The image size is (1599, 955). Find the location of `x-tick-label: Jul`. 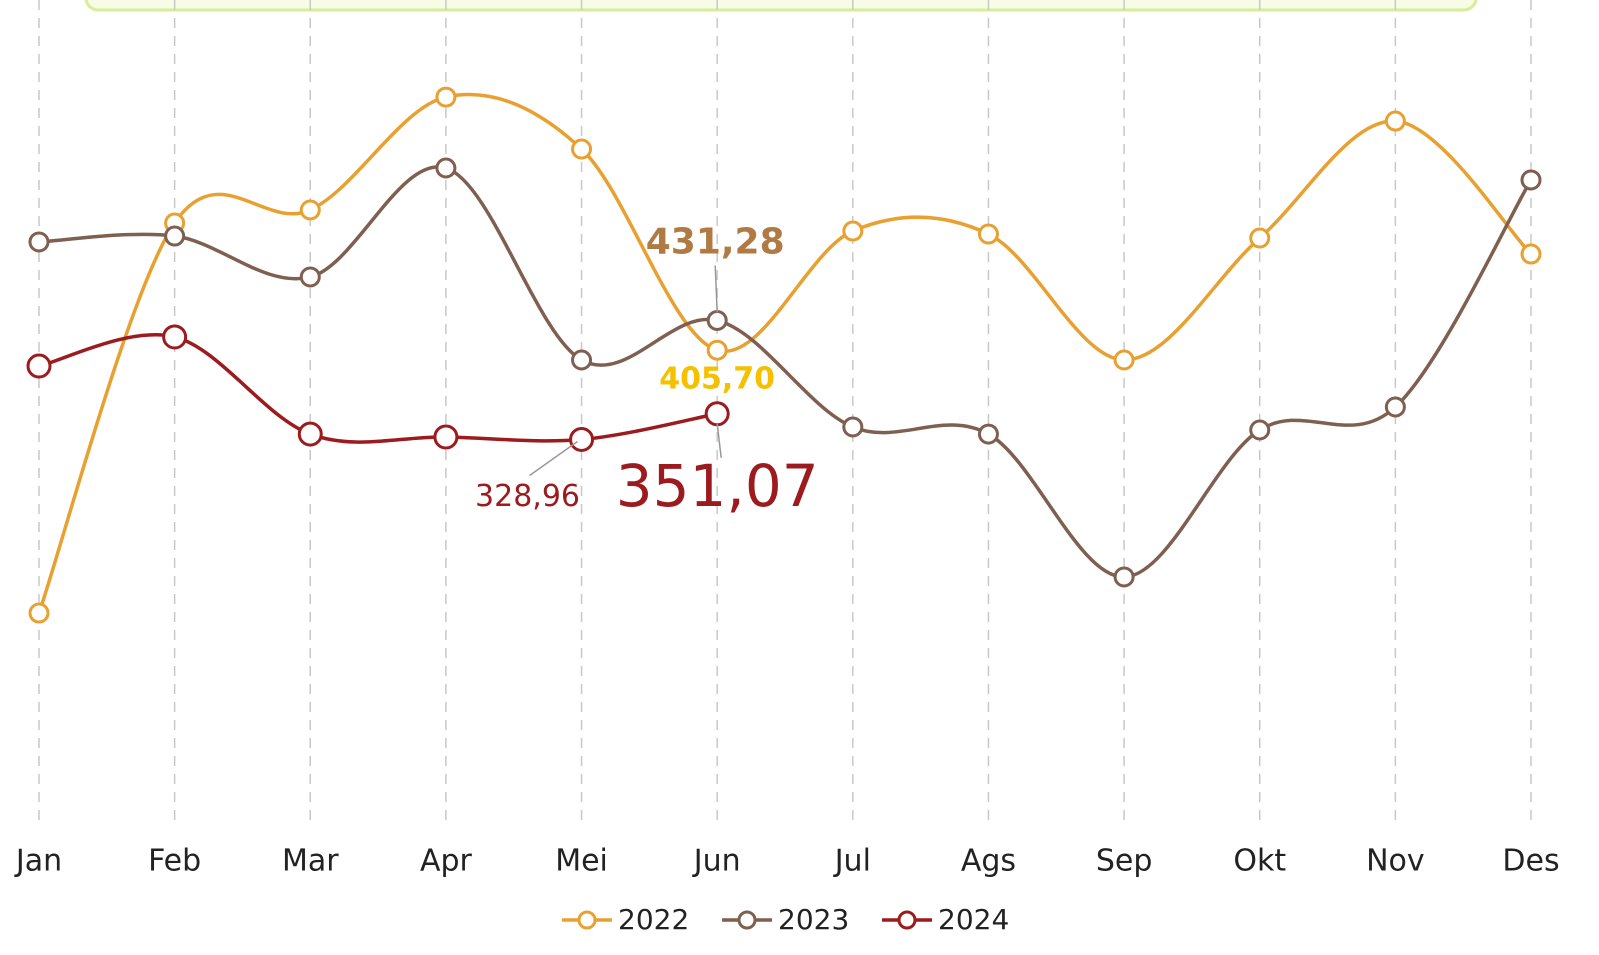

x-tick-label: Jul is located at coordinates (852, 861).